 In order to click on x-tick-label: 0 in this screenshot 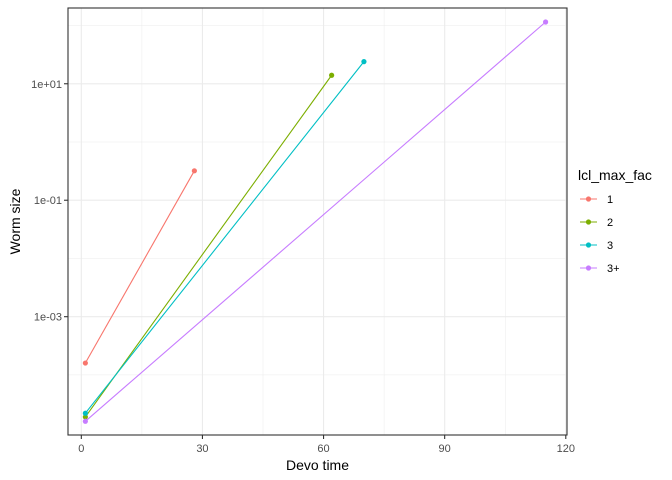, I will do `click(81, 449)`.